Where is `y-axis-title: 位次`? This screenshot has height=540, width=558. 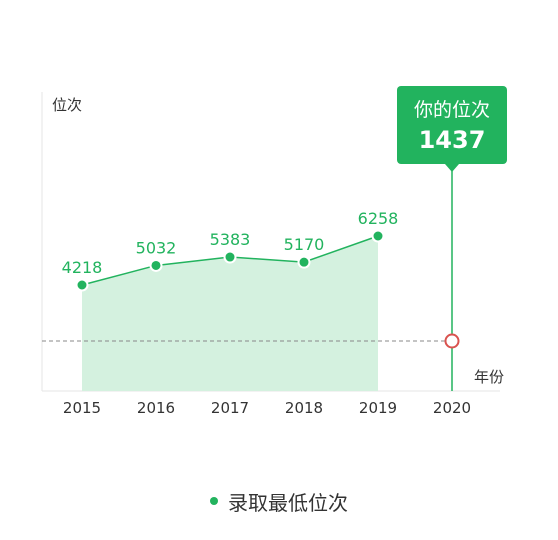 y-axis-title: 位次 is located at coordinates (67, 105).